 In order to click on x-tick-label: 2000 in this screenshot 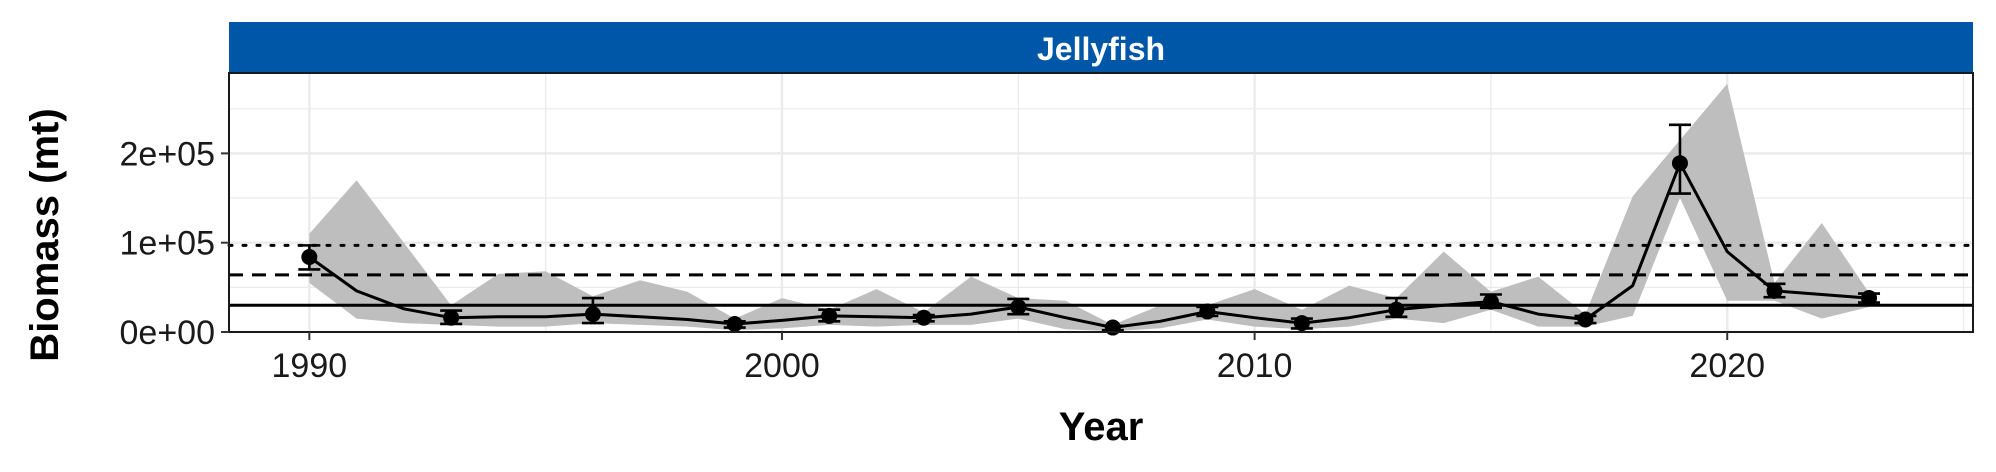, I will do `click(782, 366)`.